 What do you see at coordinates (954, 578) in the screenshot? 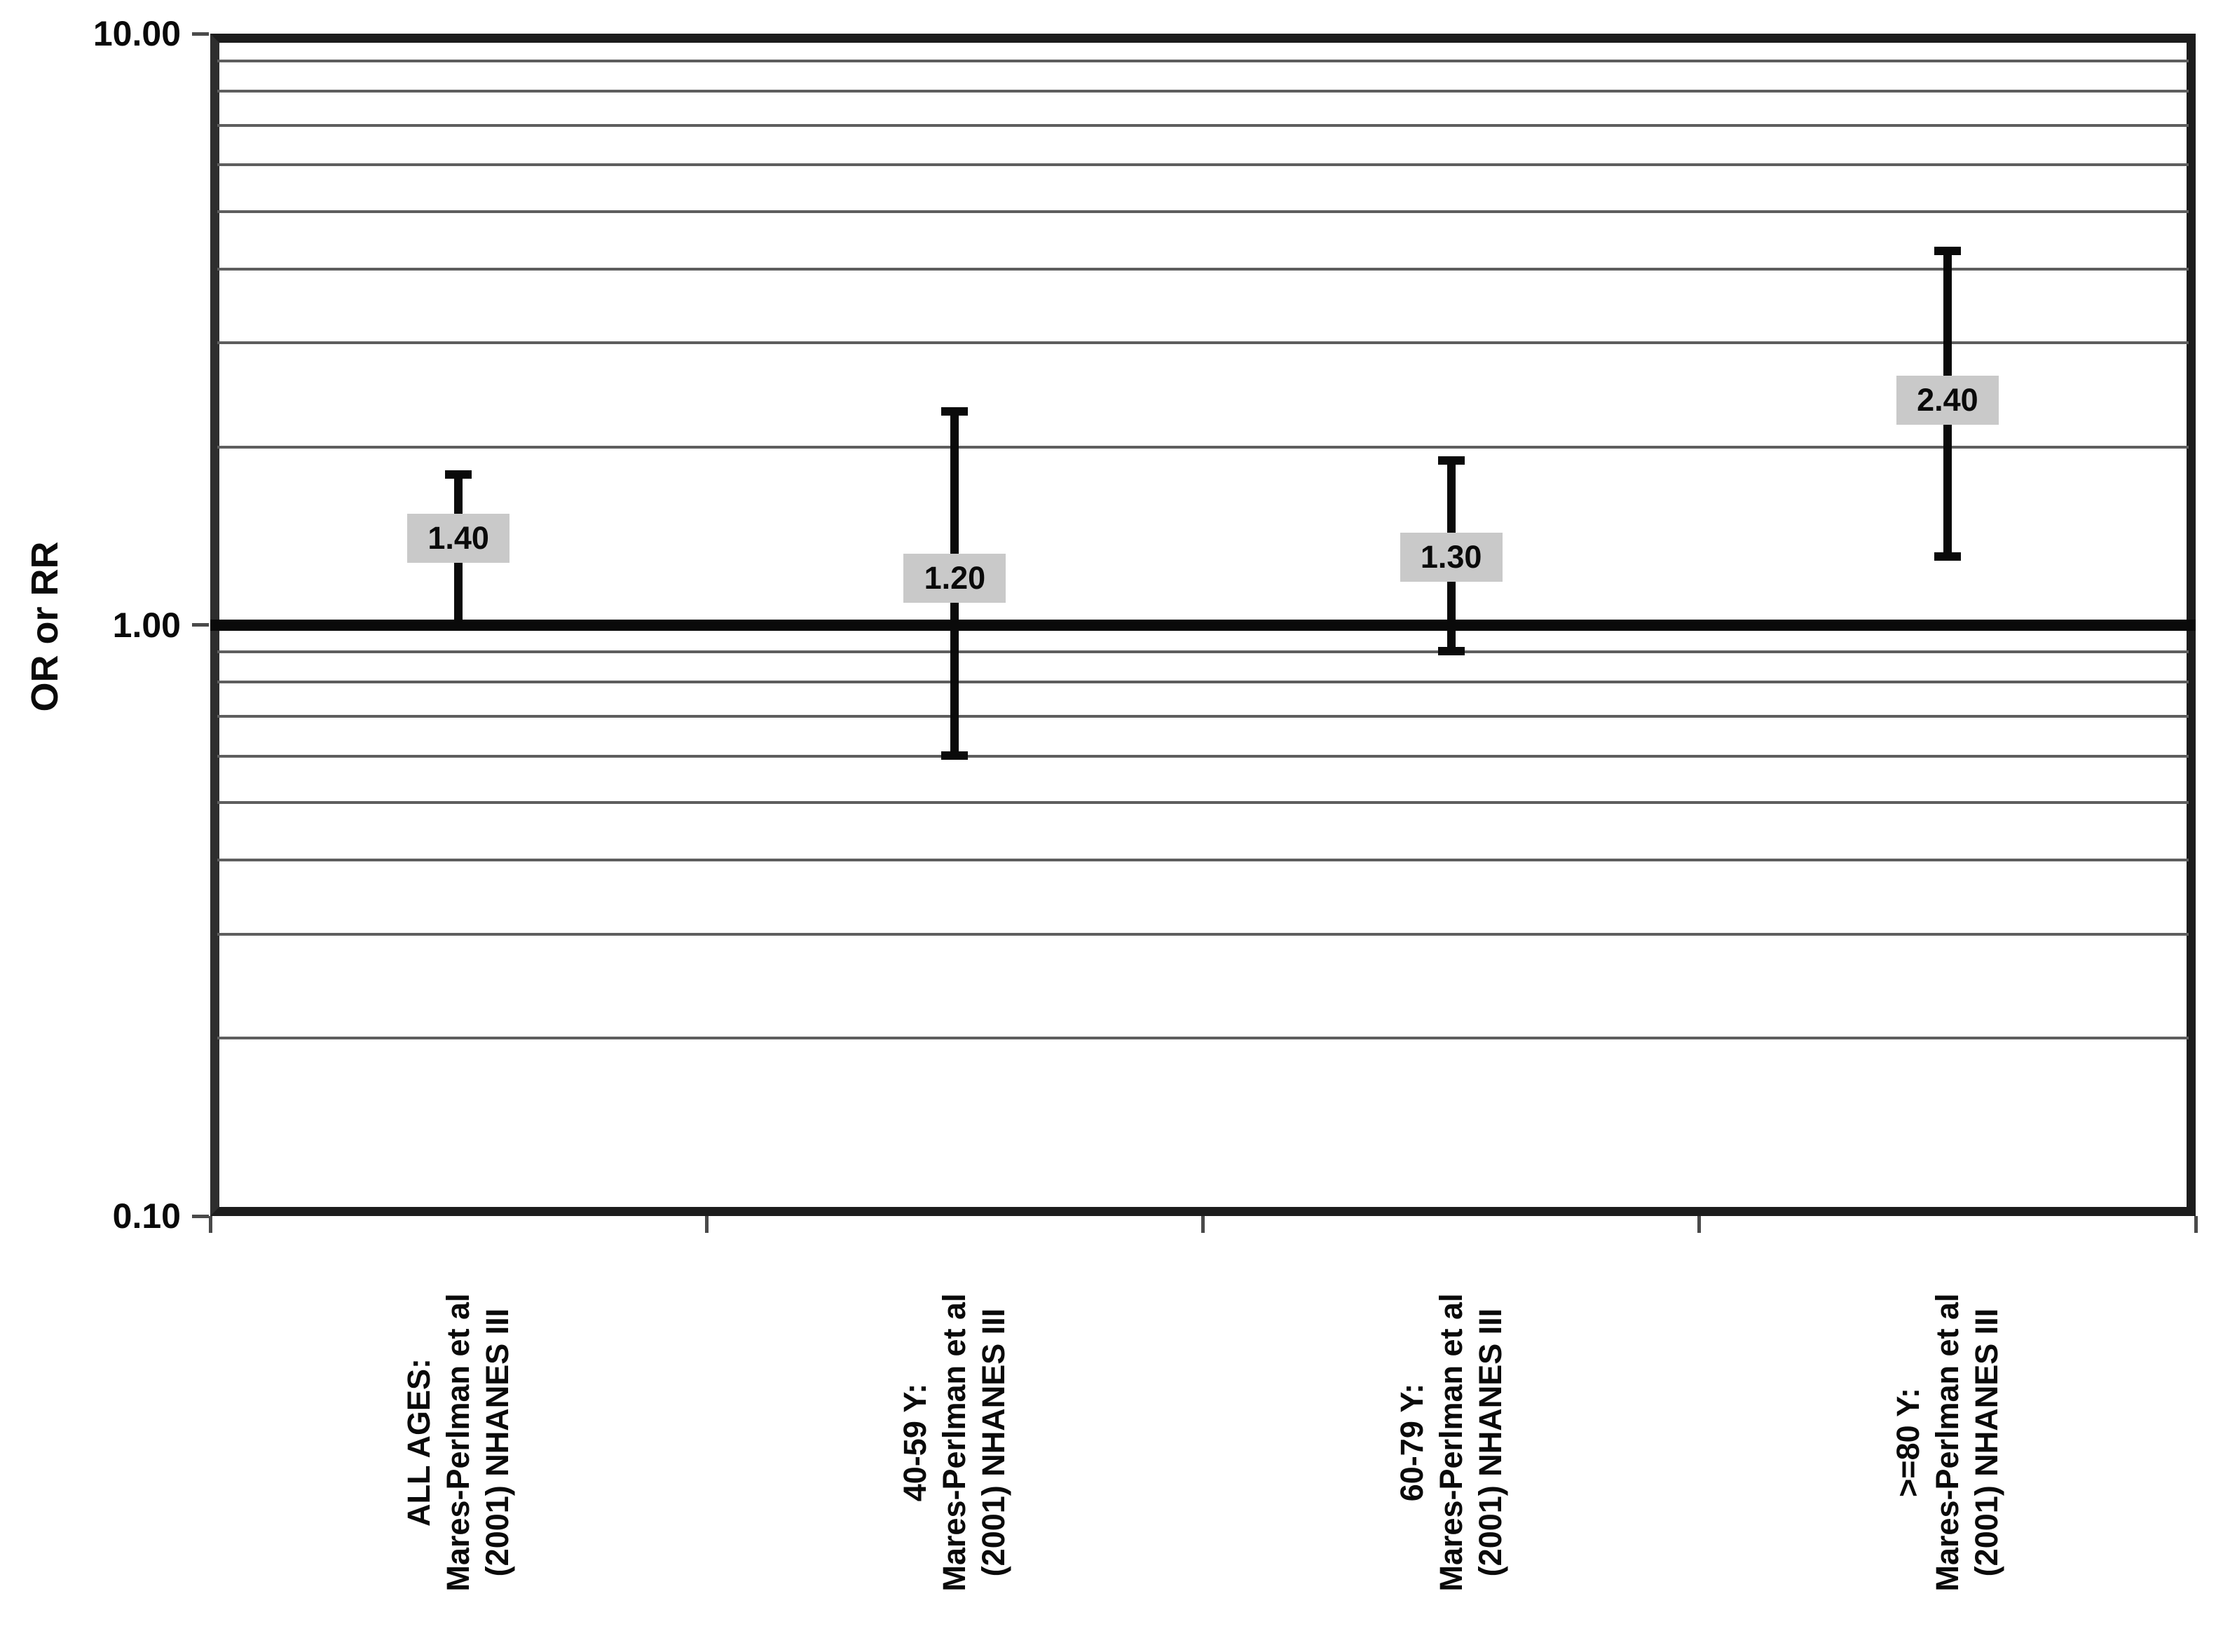
I see `point-value-label: 1.20` at bounding box center [954, 578].